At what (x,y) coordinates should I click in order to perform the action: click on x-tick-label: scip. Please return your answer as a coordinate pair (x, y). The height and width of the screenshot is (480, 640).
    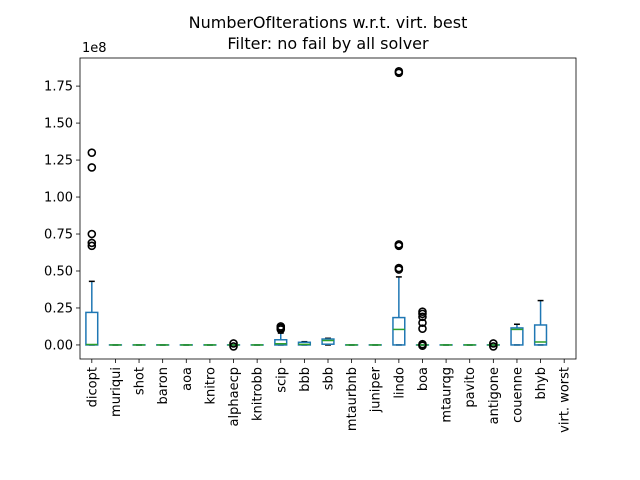
    Looking at the image, I should click on (281, 380).